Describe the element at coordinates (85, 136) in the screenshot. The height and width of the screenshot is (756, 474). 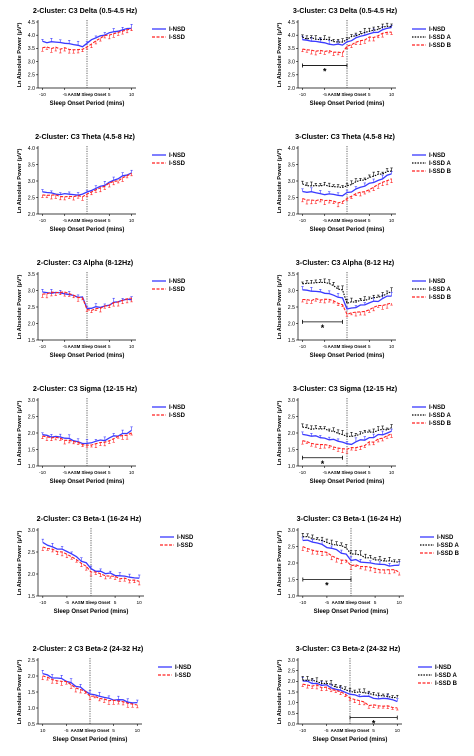
I see `chart-title: 2-Cluster: C3 Theta (4.5-8 Hz)` at that location.